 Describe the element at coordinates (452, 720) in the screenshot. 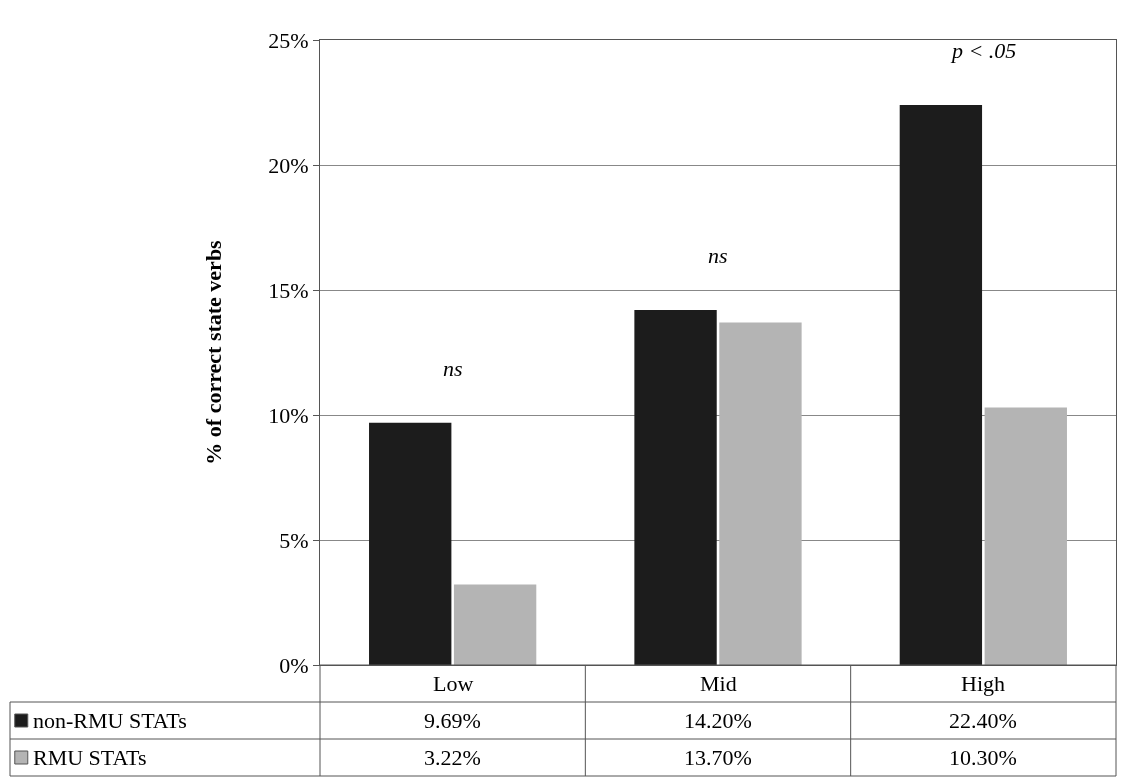

I see `data-label: 9.69%` at that location.